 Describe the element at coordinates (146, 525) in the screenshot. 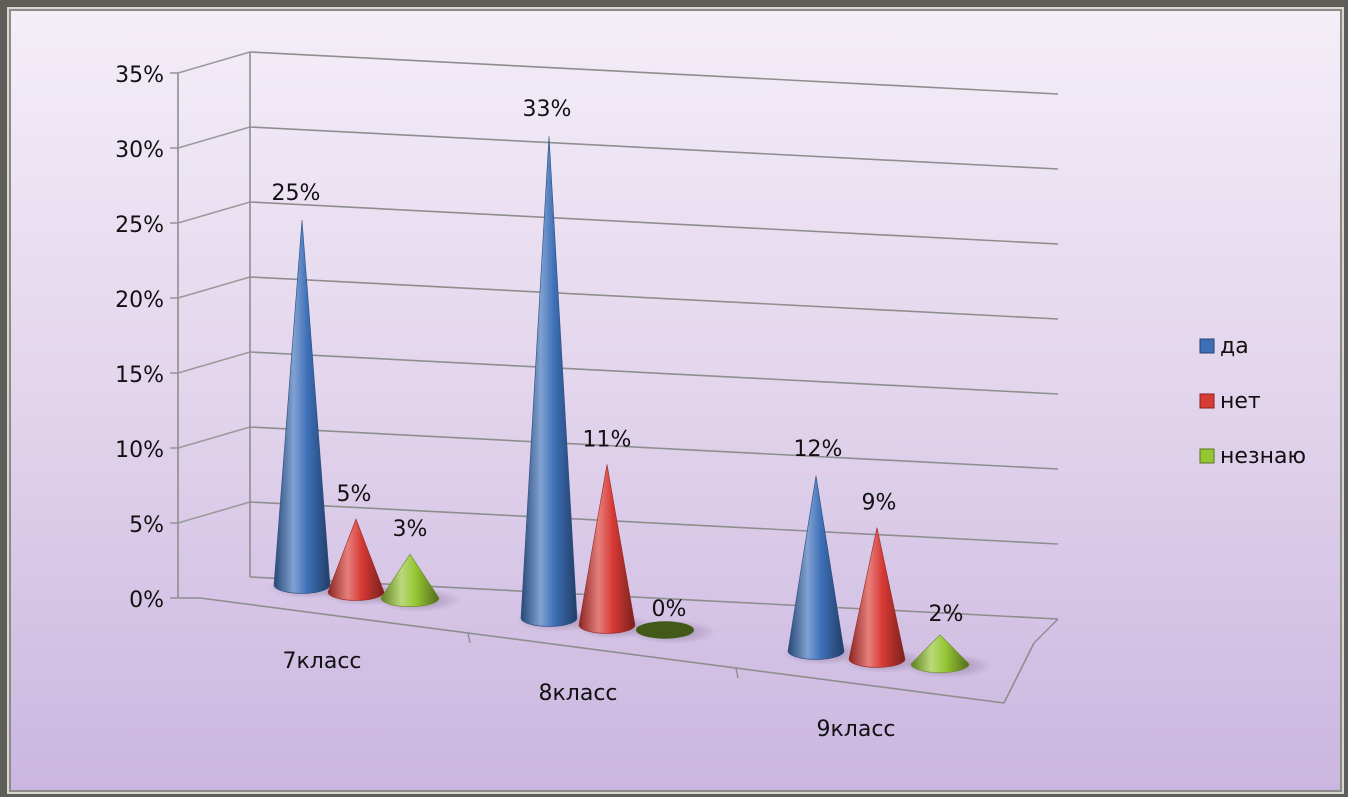

I see `y-tick-label: 5%` at that location.